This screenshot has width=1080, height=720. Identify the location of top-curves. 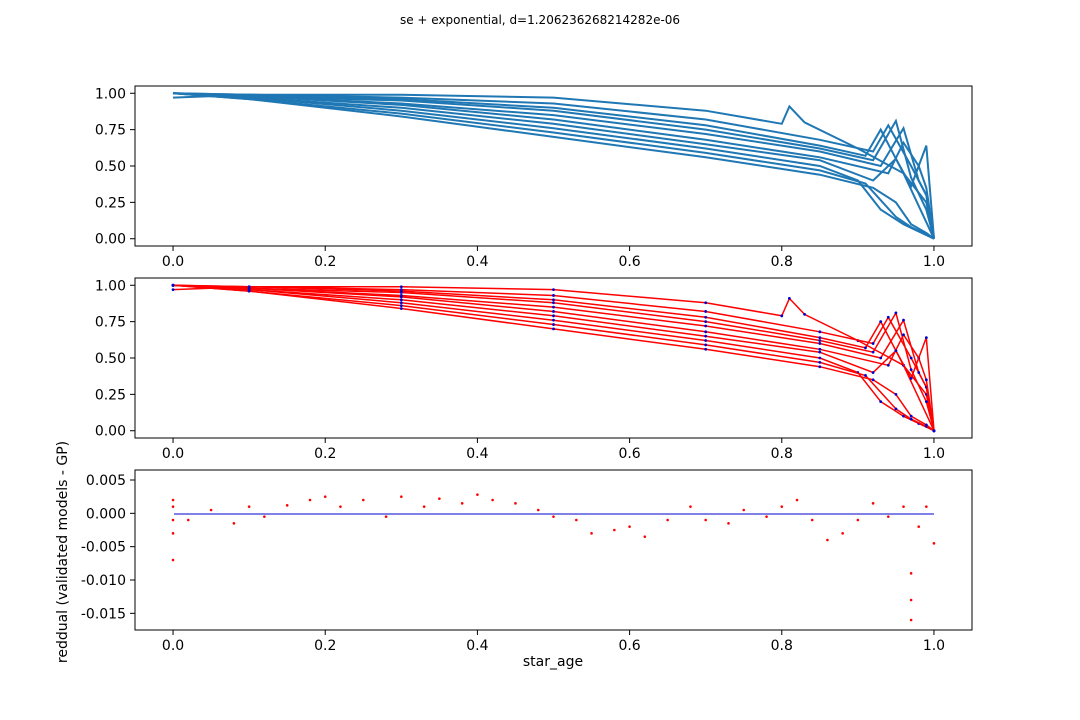
(553, 166).